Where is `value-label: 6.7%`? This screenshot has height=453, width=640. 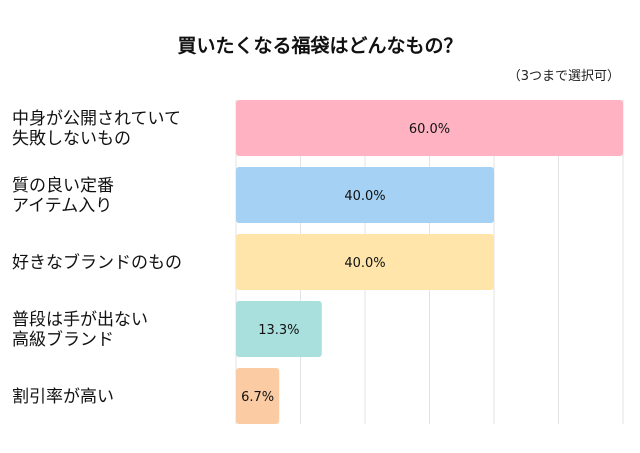
value-label: 6.7% is located at coordinates (257, 397).